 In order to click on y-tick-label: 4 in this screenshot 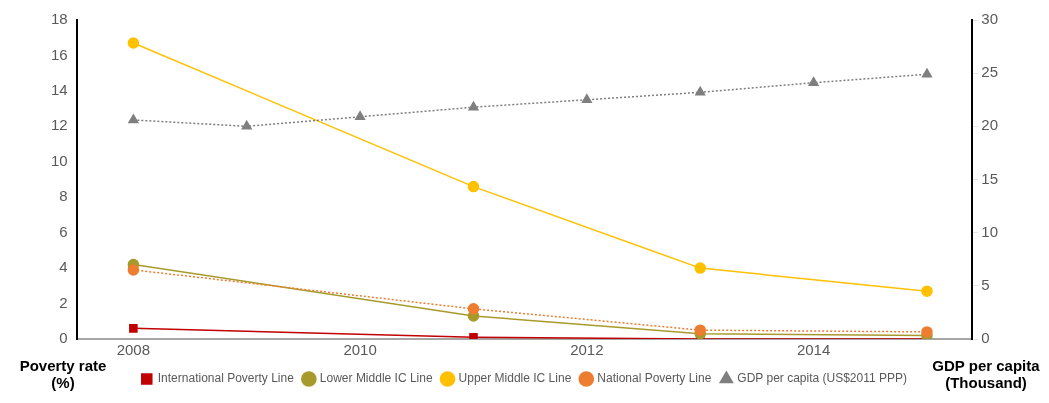, I will do `click(63, 267)`.